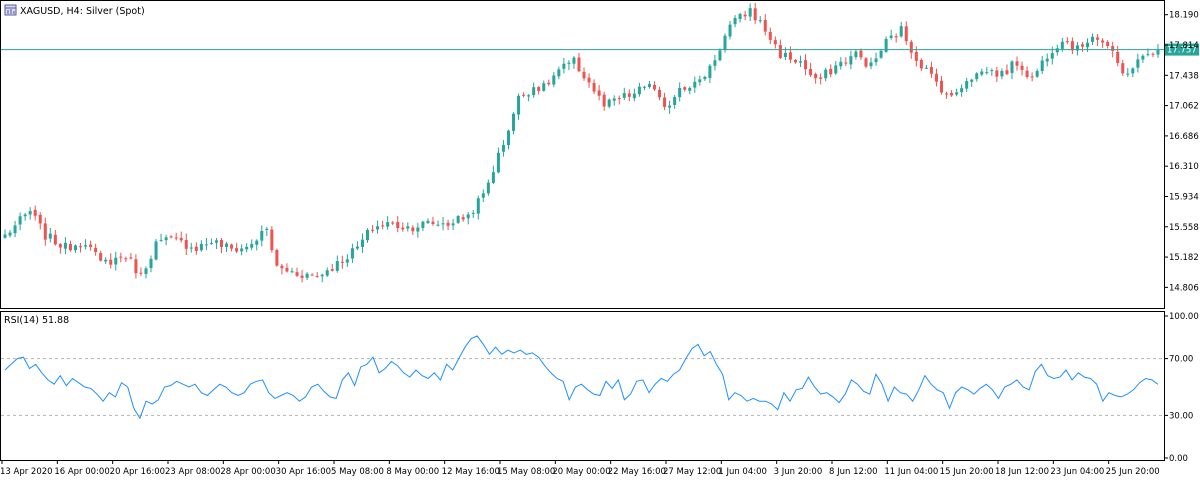 This screenshot has height=482, width=1200. I want to click on current-price-label: 17.757, so click(1182, 51).